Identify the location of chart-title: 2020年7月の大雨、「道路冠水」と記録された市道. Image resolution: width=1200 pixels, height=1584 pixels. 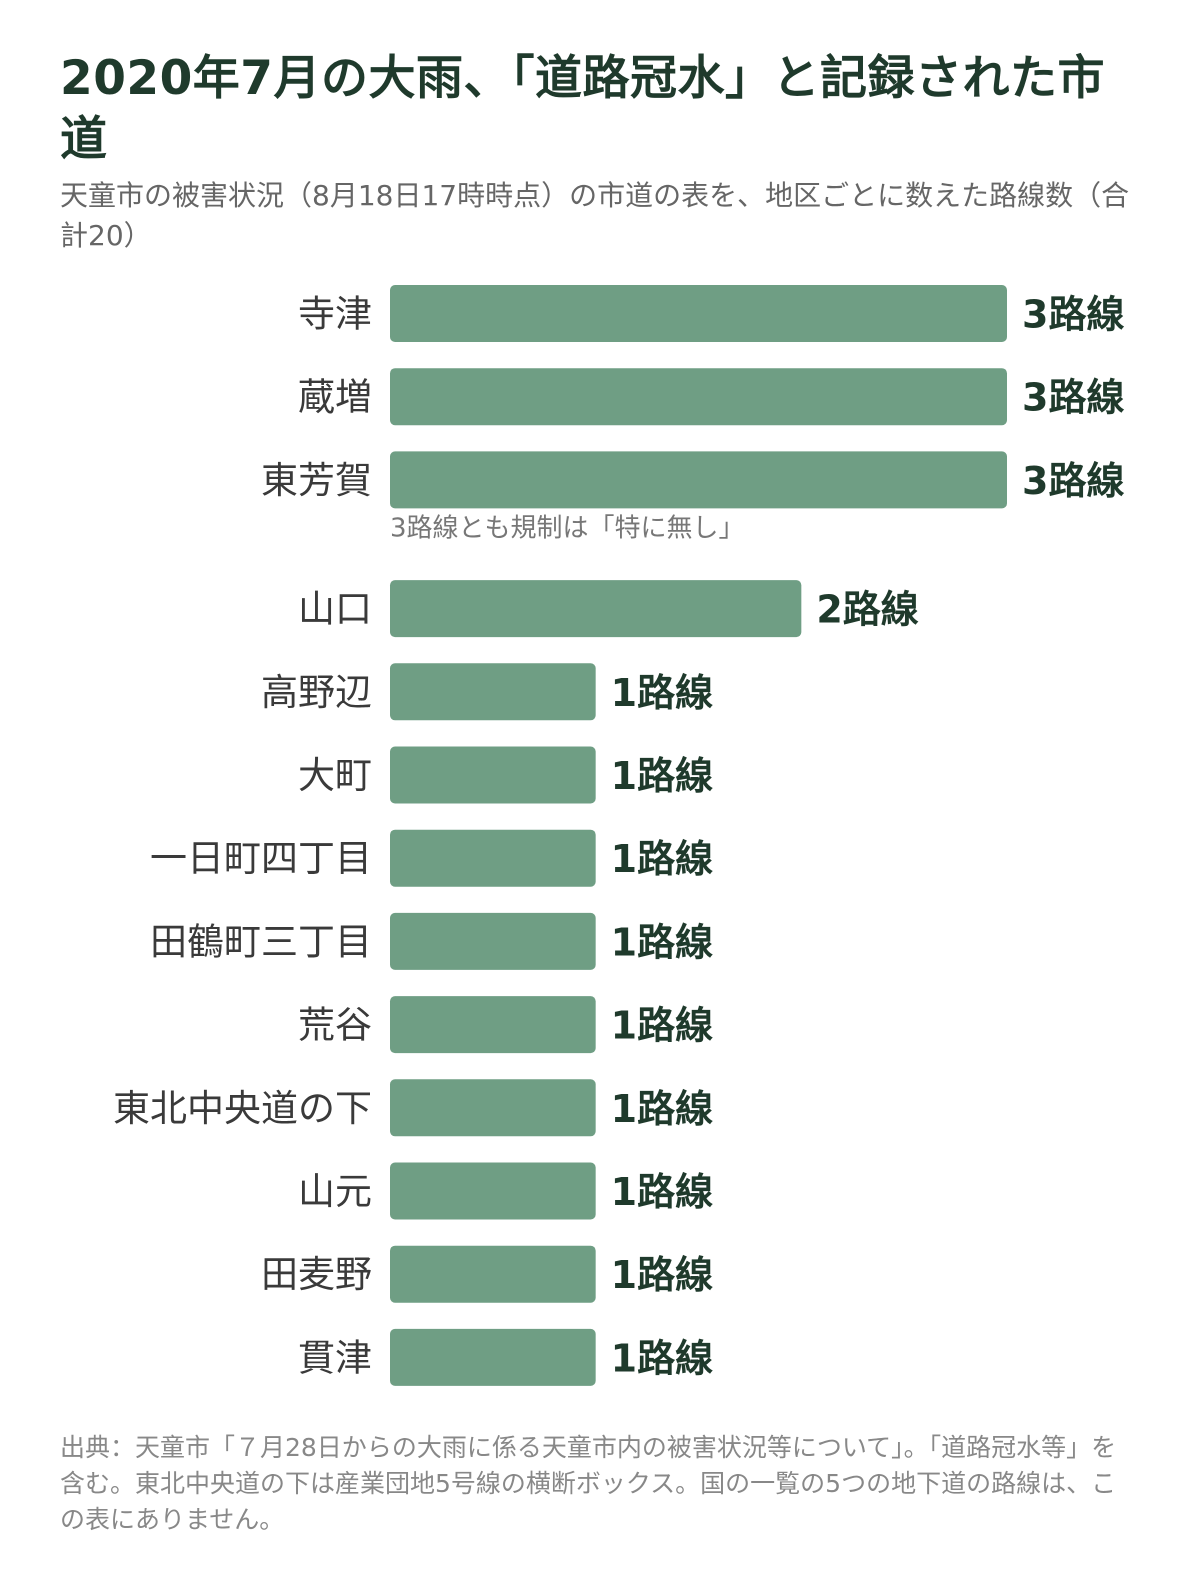
(583, 109).